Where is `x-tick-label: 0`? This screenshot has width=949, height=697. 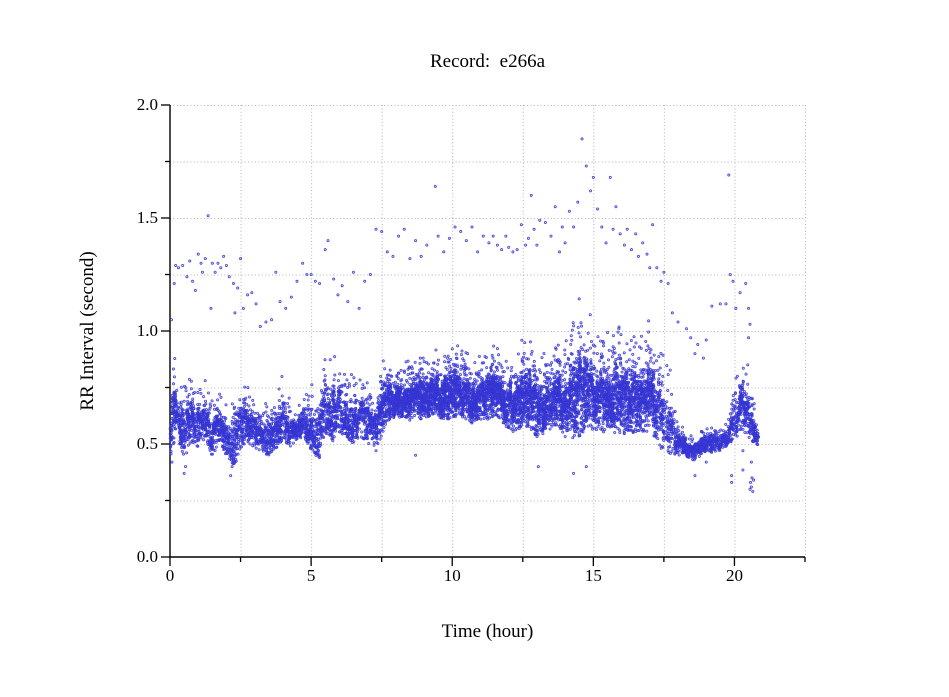
x-tick-label: 0 is located at coordinates (170, 575).